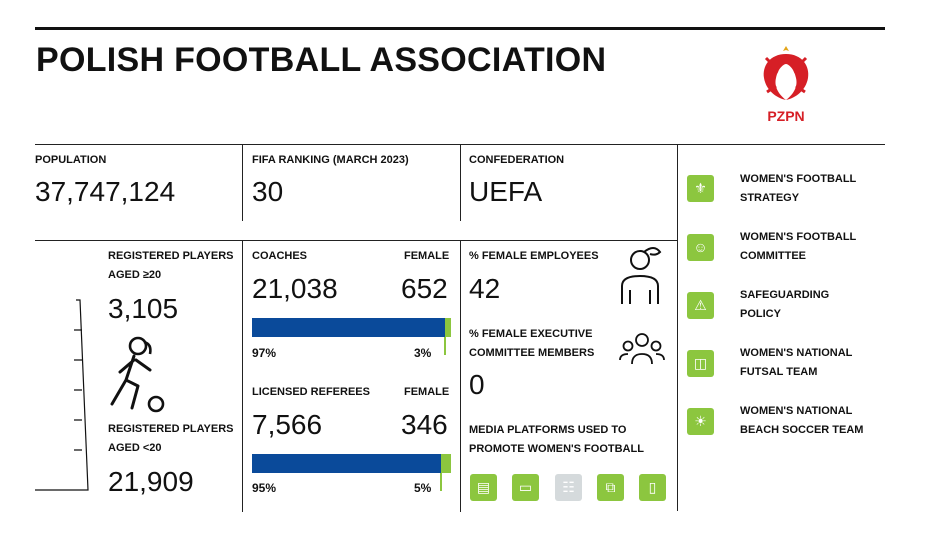 The width and height of the screenshot is (929, 537). Describe the element at coordinates (534, 256) in the screenshot. I see `female-employees-label: % FEMALE EMPLOYEES` at that location.